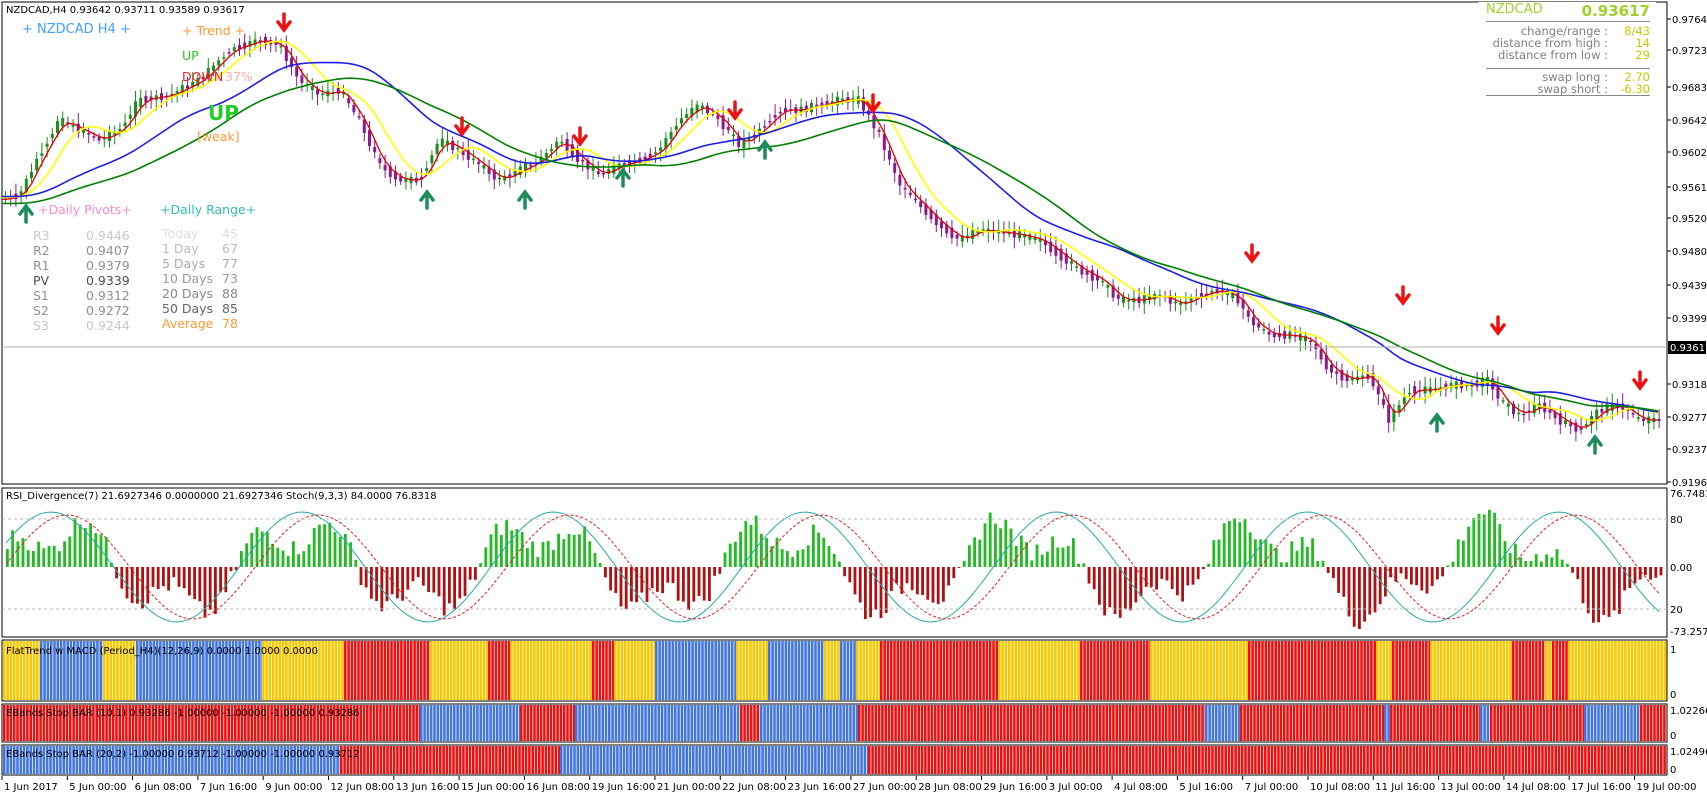 This screenshot has height=798, width=1707. I want to click on time-axis-label: 23 Jun 16:00, so click(820, 787).